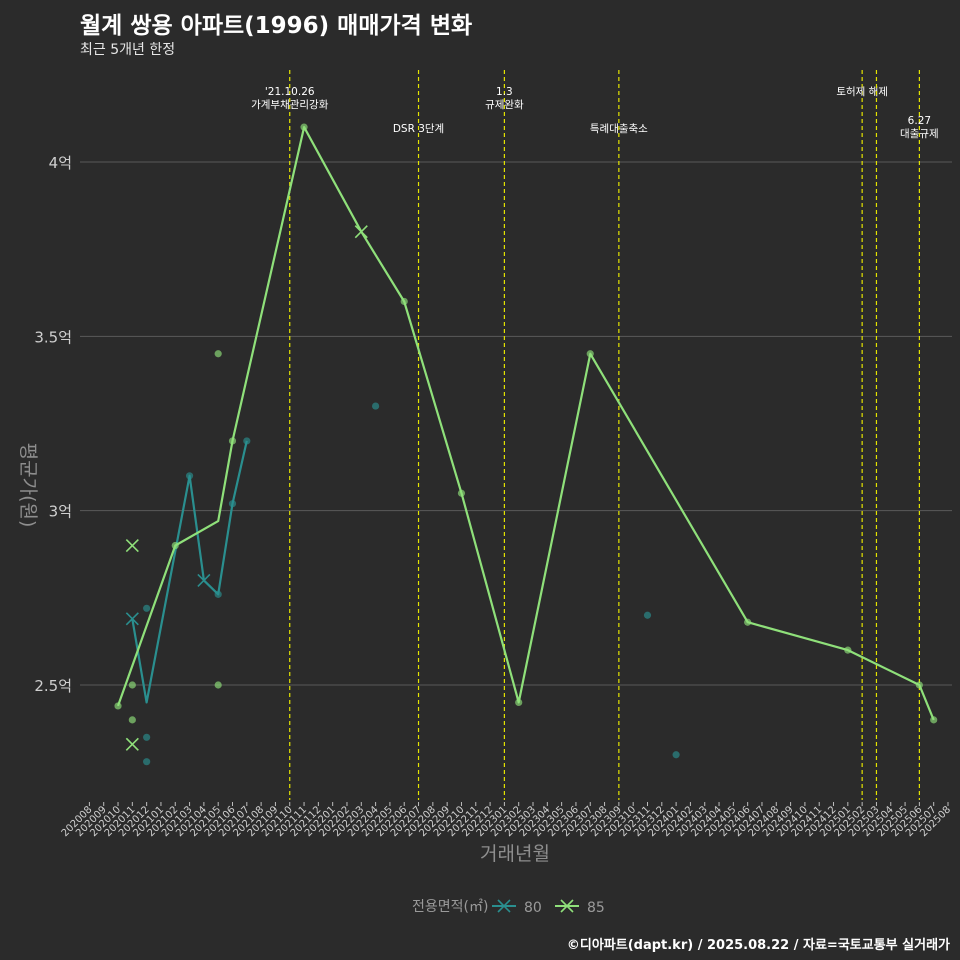 This screenshot has width=960, height=960. What do you see at coordinates (128, 50) in the screenshot?
I see `chart-subtitle: 최근 5개년 한정` at bounding box center [128, 50].